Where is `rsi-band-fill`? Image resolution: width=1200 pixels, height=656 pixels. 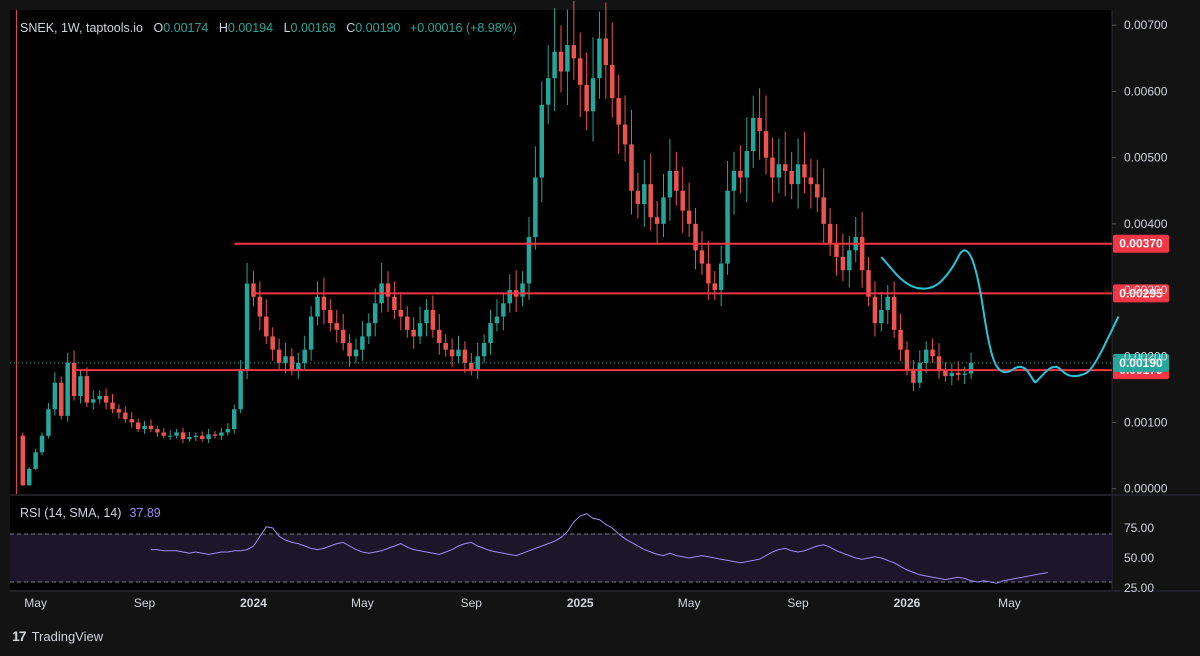 rsi-band-fill is located at coordinates (561, 558).